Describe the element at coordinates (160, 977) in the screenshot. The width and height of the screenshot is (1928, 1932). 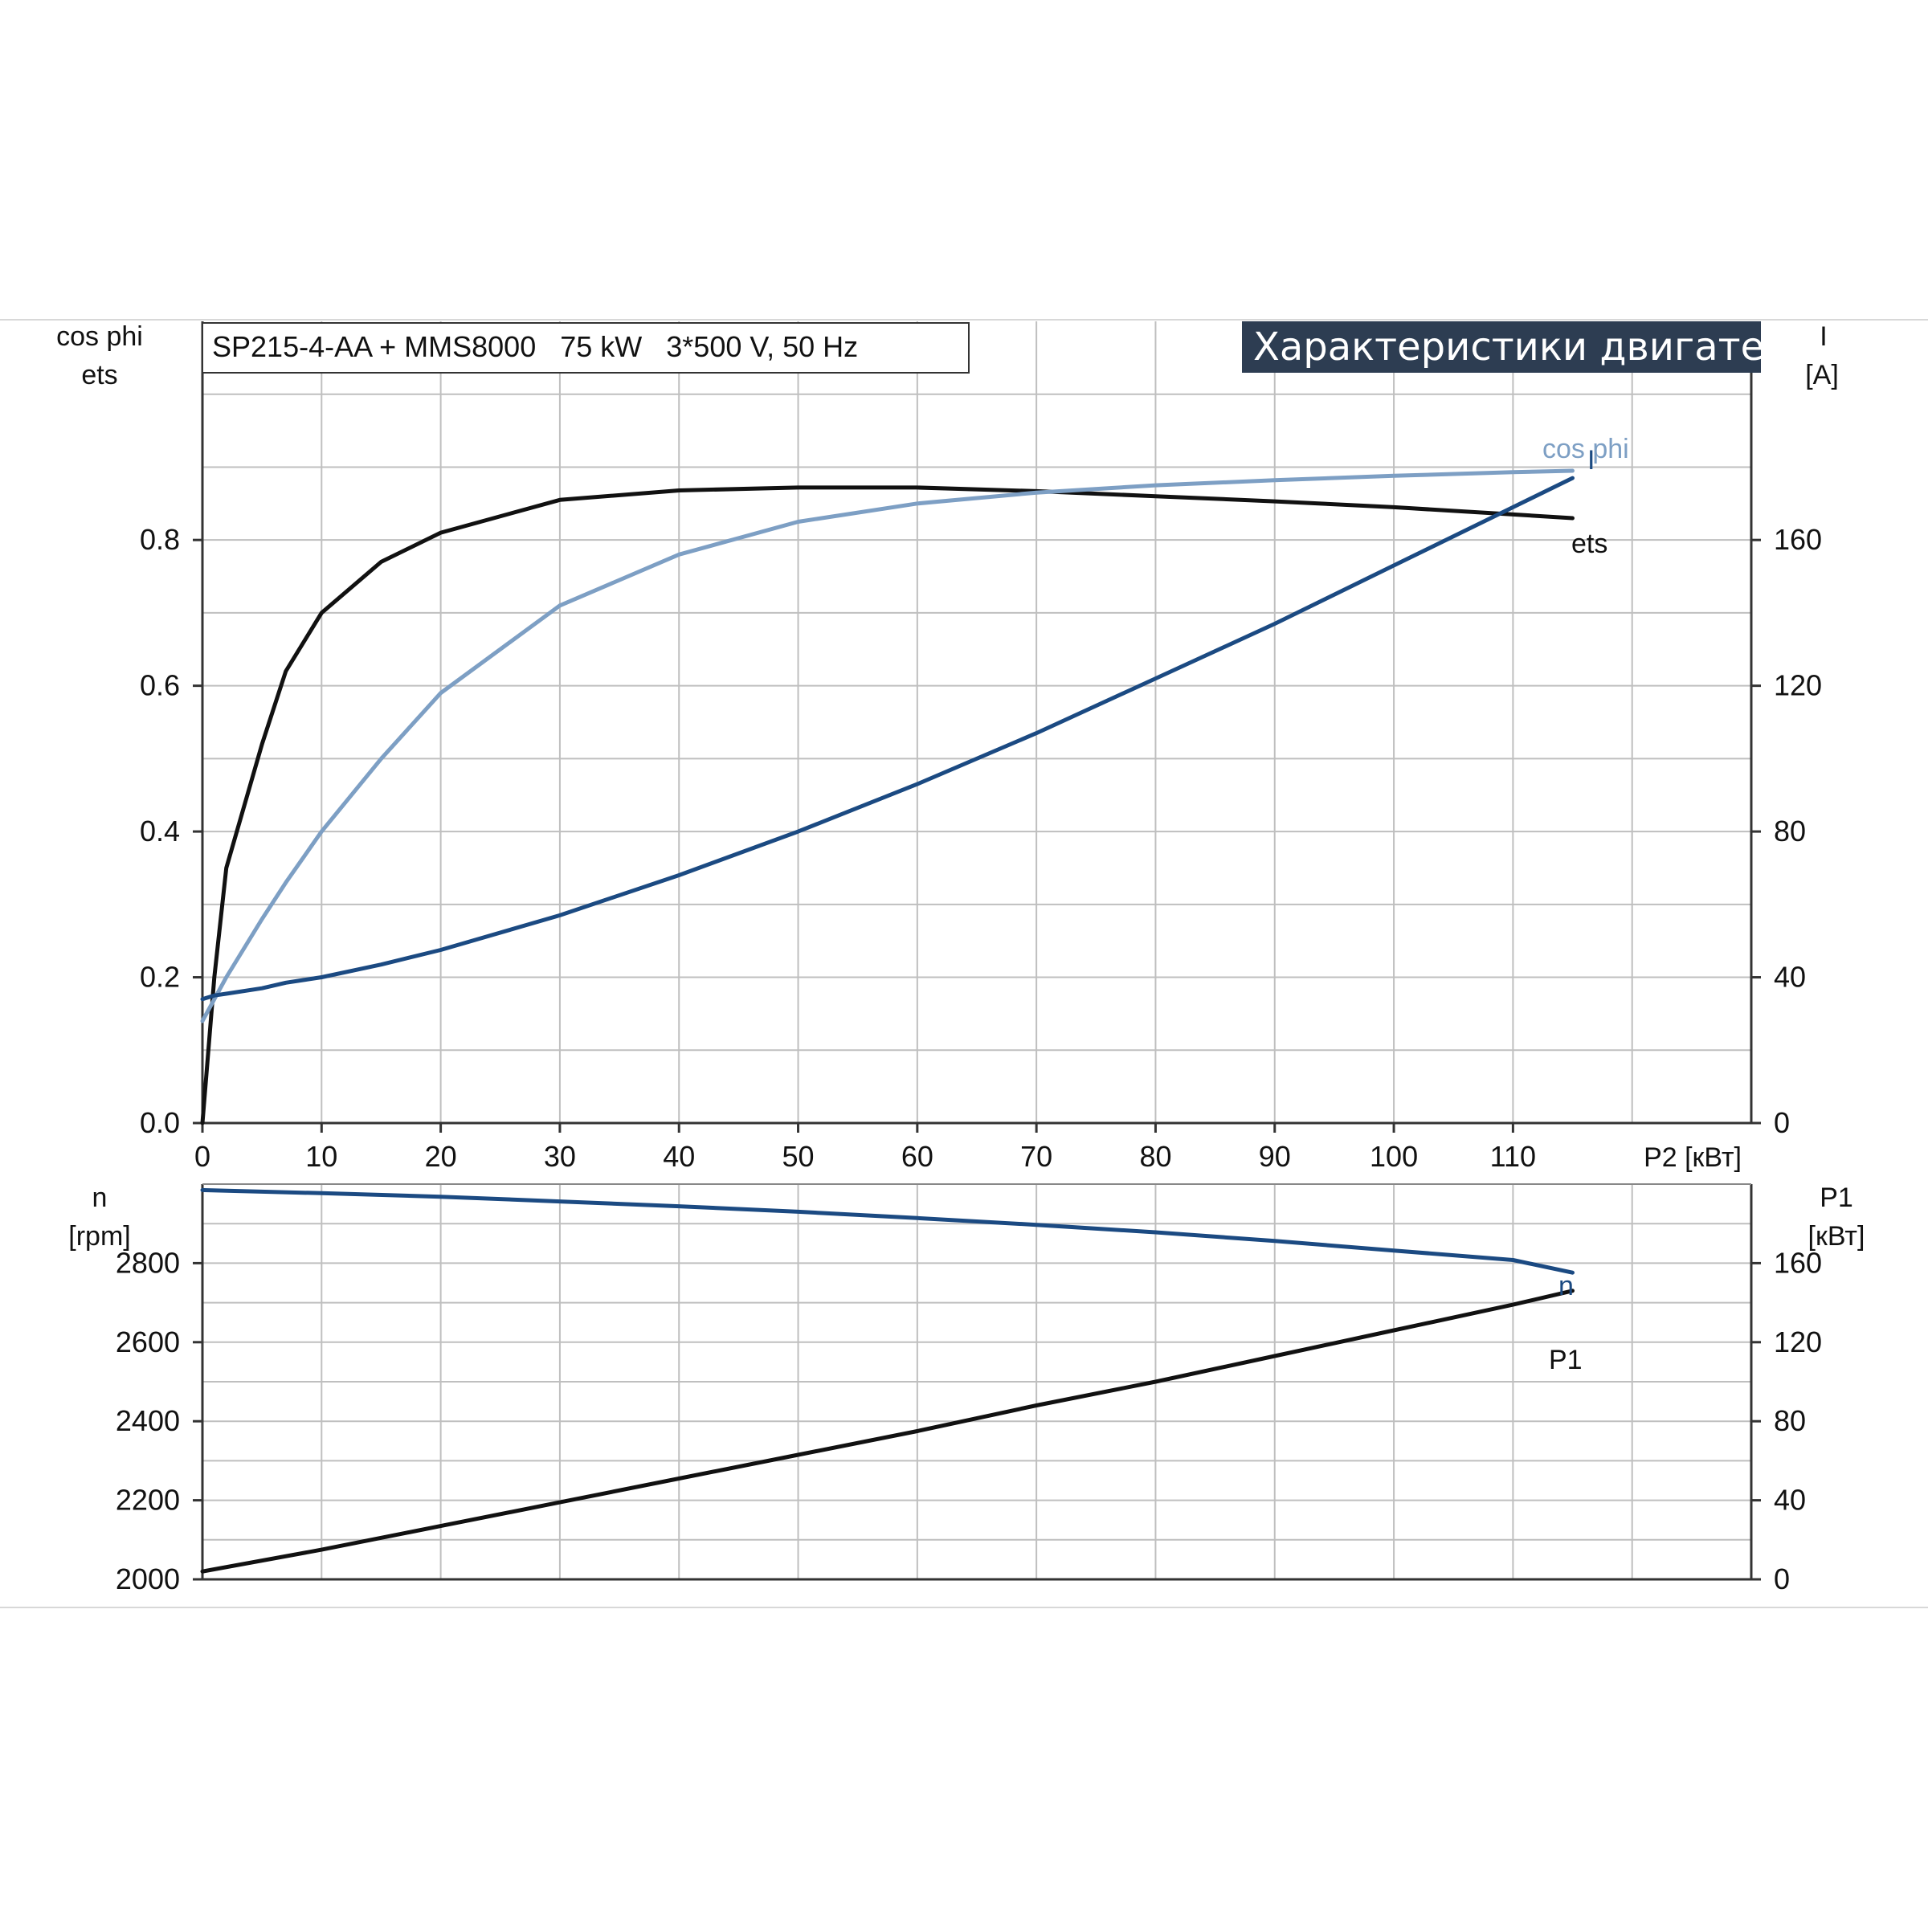
I see `upper-left-tick-label: 0.2` at that location.